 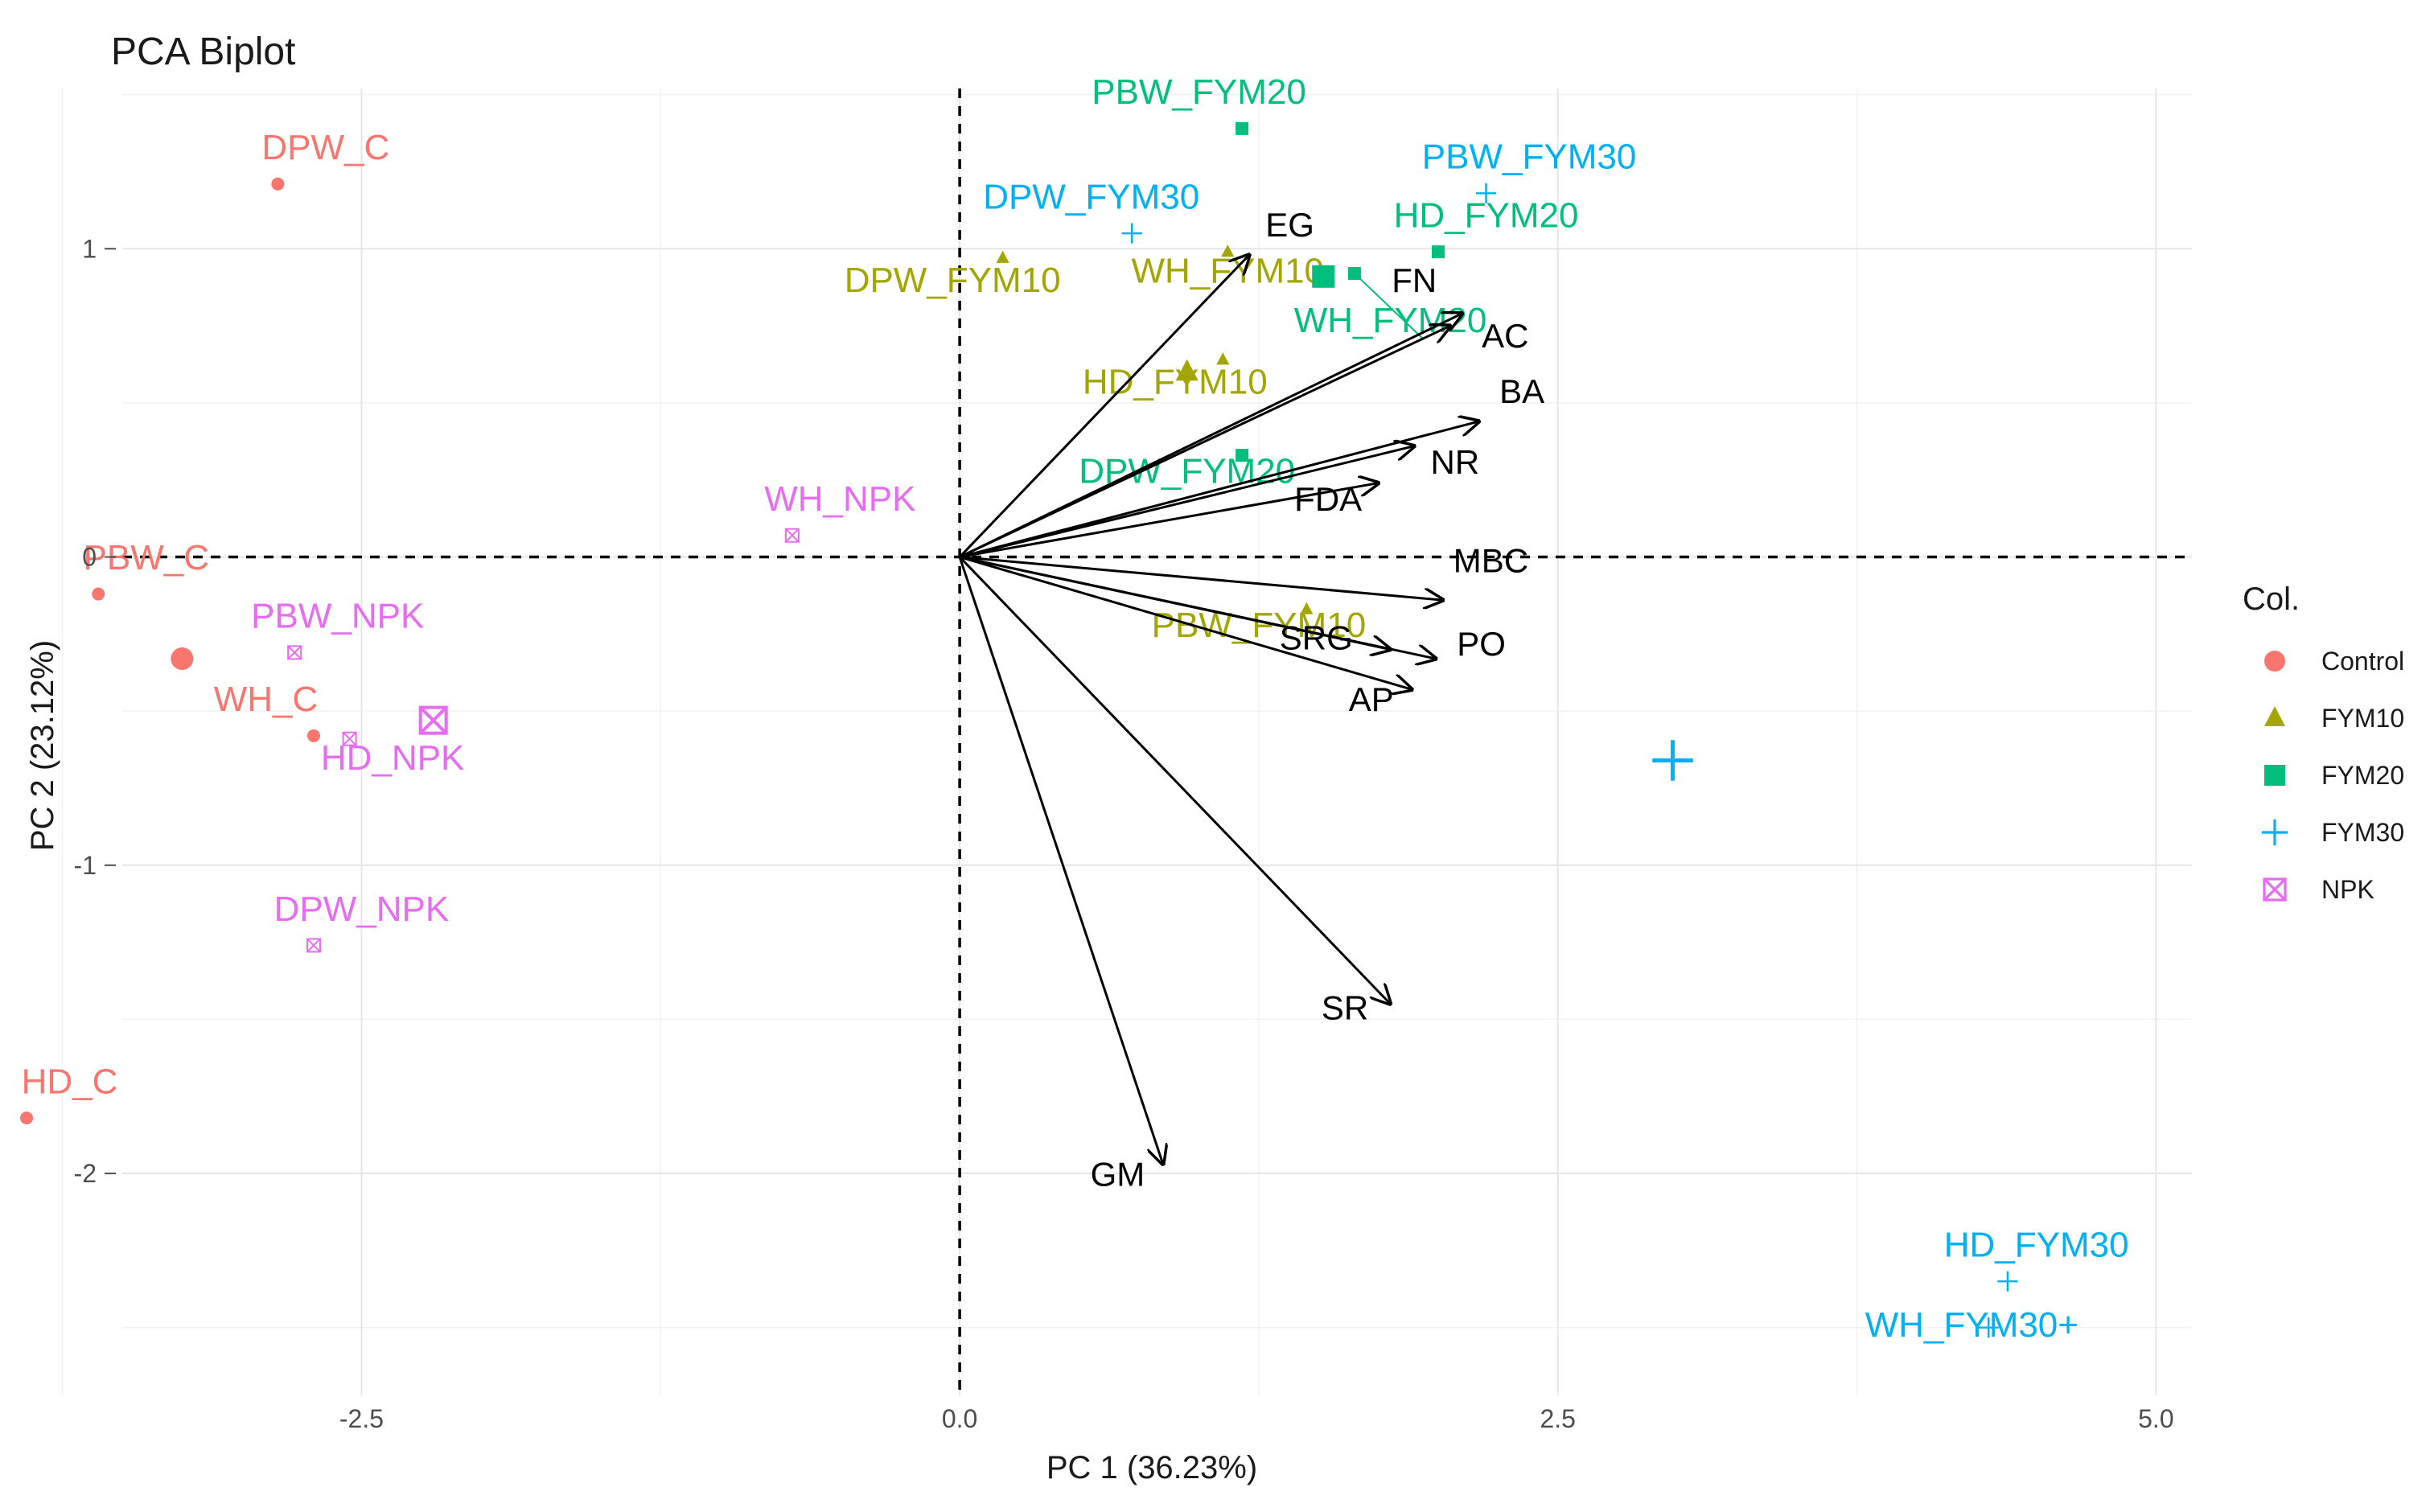 What do you see at coordinates (2155, 1419) in the screenshot?
I see `x-tick-label: 5.0` at bounding box center [2155, 1419].